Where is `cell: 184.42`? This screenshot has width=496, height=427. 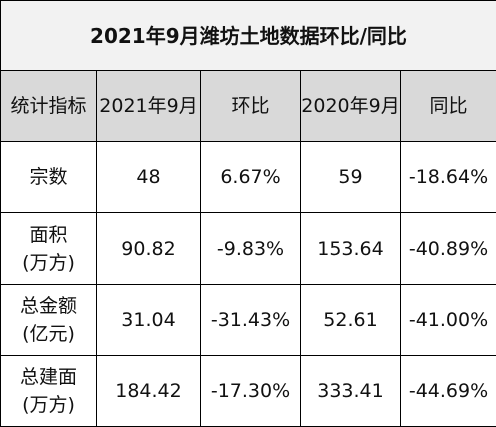 cell: 184.42 is located at coordinates (148, 390).